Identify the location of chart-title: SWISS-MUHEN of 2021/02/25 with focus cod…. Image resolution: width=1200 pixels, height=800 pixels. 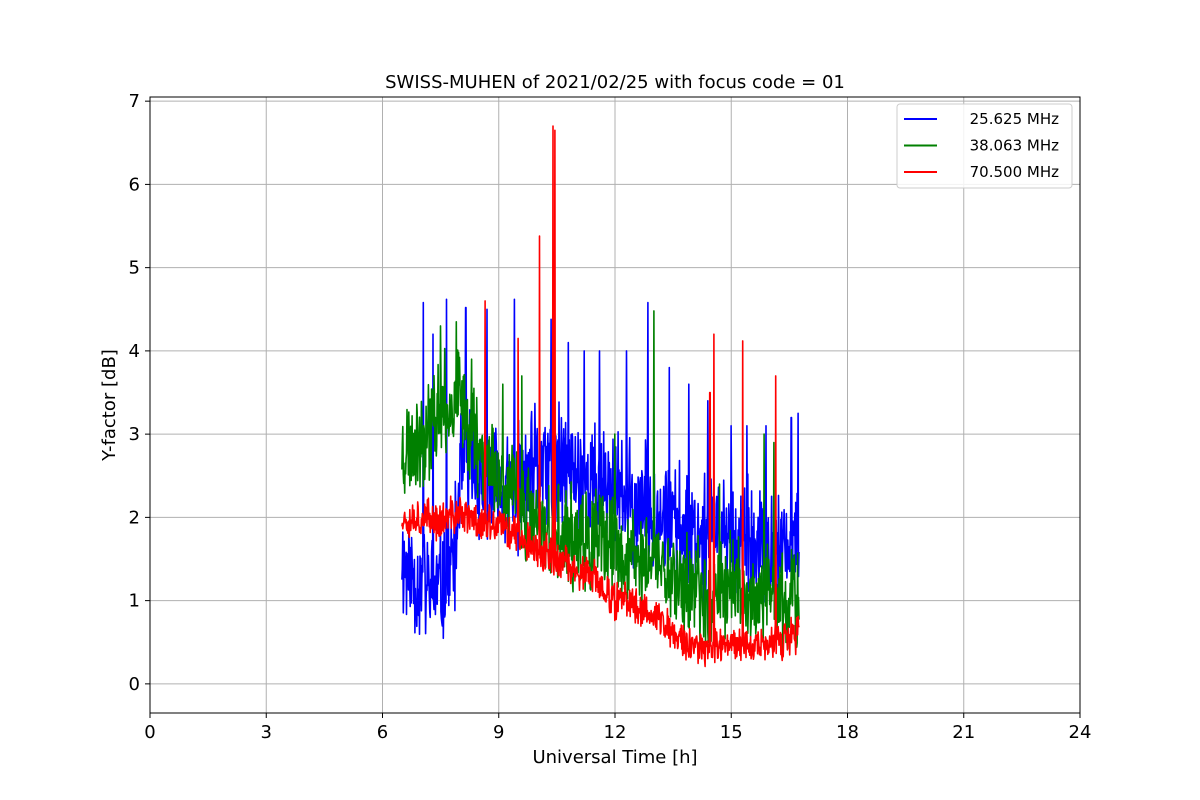
(615, 82).